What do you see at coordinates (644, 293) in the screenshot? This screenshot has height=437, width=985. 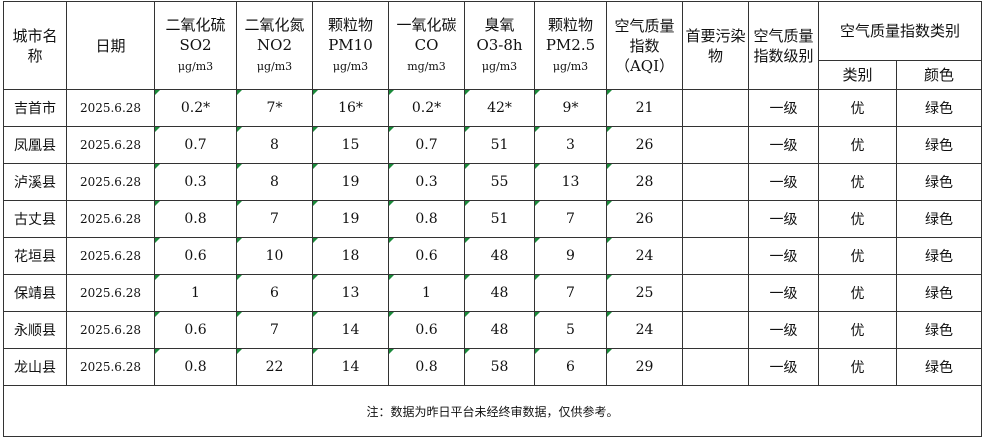 I see `cell-aqi: 25` at bounding box center [644, 293].